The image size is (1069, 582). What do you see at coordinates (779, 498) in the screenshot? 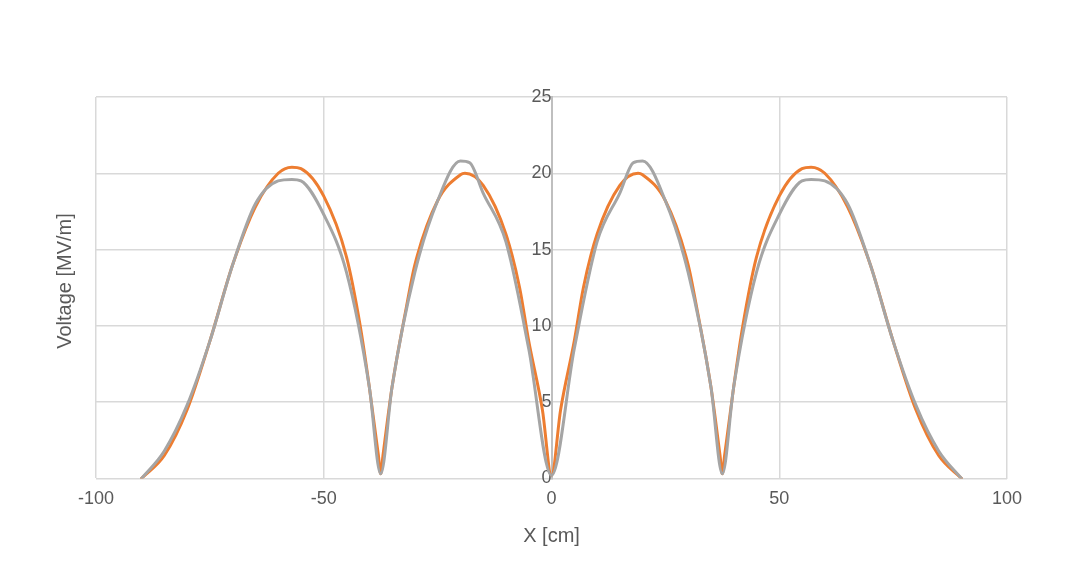
I see `x-tick-label: 50` at bounding box center [779, 498].